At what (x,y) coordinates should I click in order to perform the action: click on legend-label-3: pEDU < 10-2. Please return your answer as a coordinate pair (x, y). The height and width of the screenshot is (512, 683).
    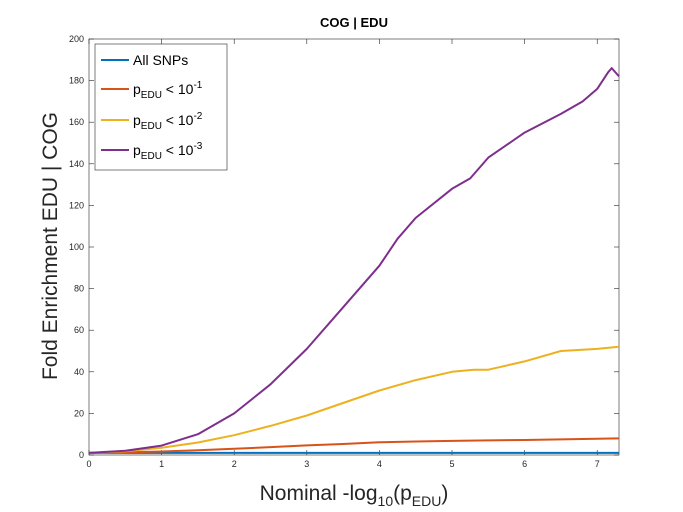
    Looking at the image, I should click on (168, 121).